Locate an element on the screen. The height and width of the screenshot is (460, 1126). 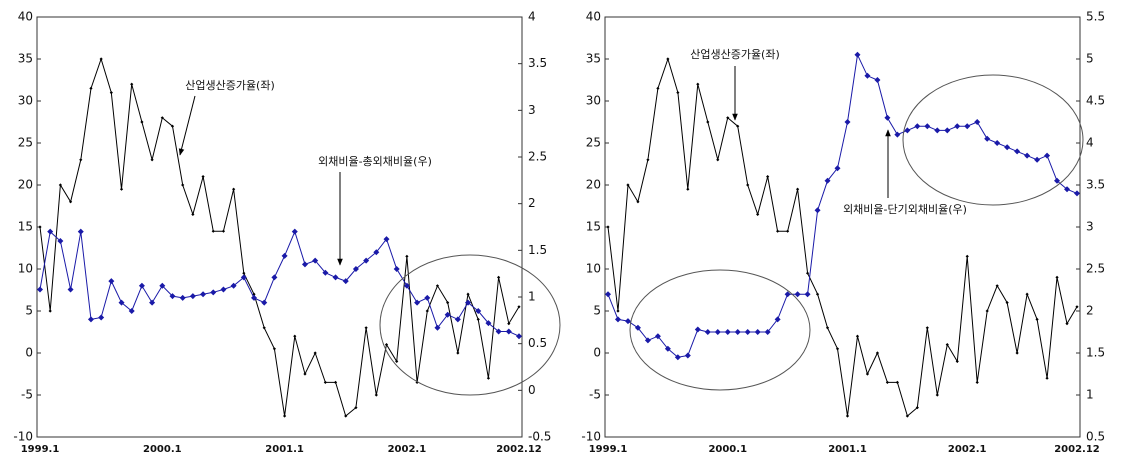
x-tick-label: 2002.12 is located at coordinates (1077, 449).